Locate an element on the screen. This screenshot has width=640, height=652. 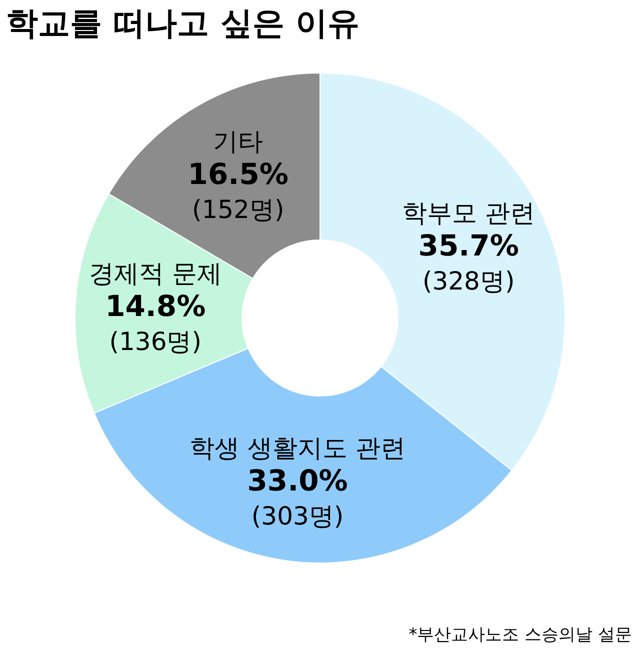
data-label: 14.8% (136명) is located at coordinates (155, 322).